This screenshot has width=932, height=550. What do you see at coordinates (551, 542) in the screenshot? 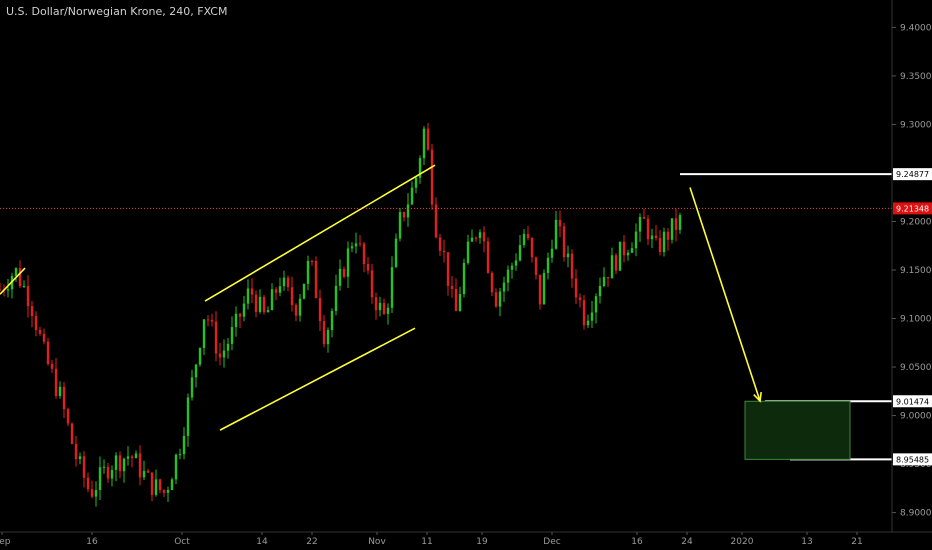
I see `x-tick-label: Dec` at bounding box center [551, 542].